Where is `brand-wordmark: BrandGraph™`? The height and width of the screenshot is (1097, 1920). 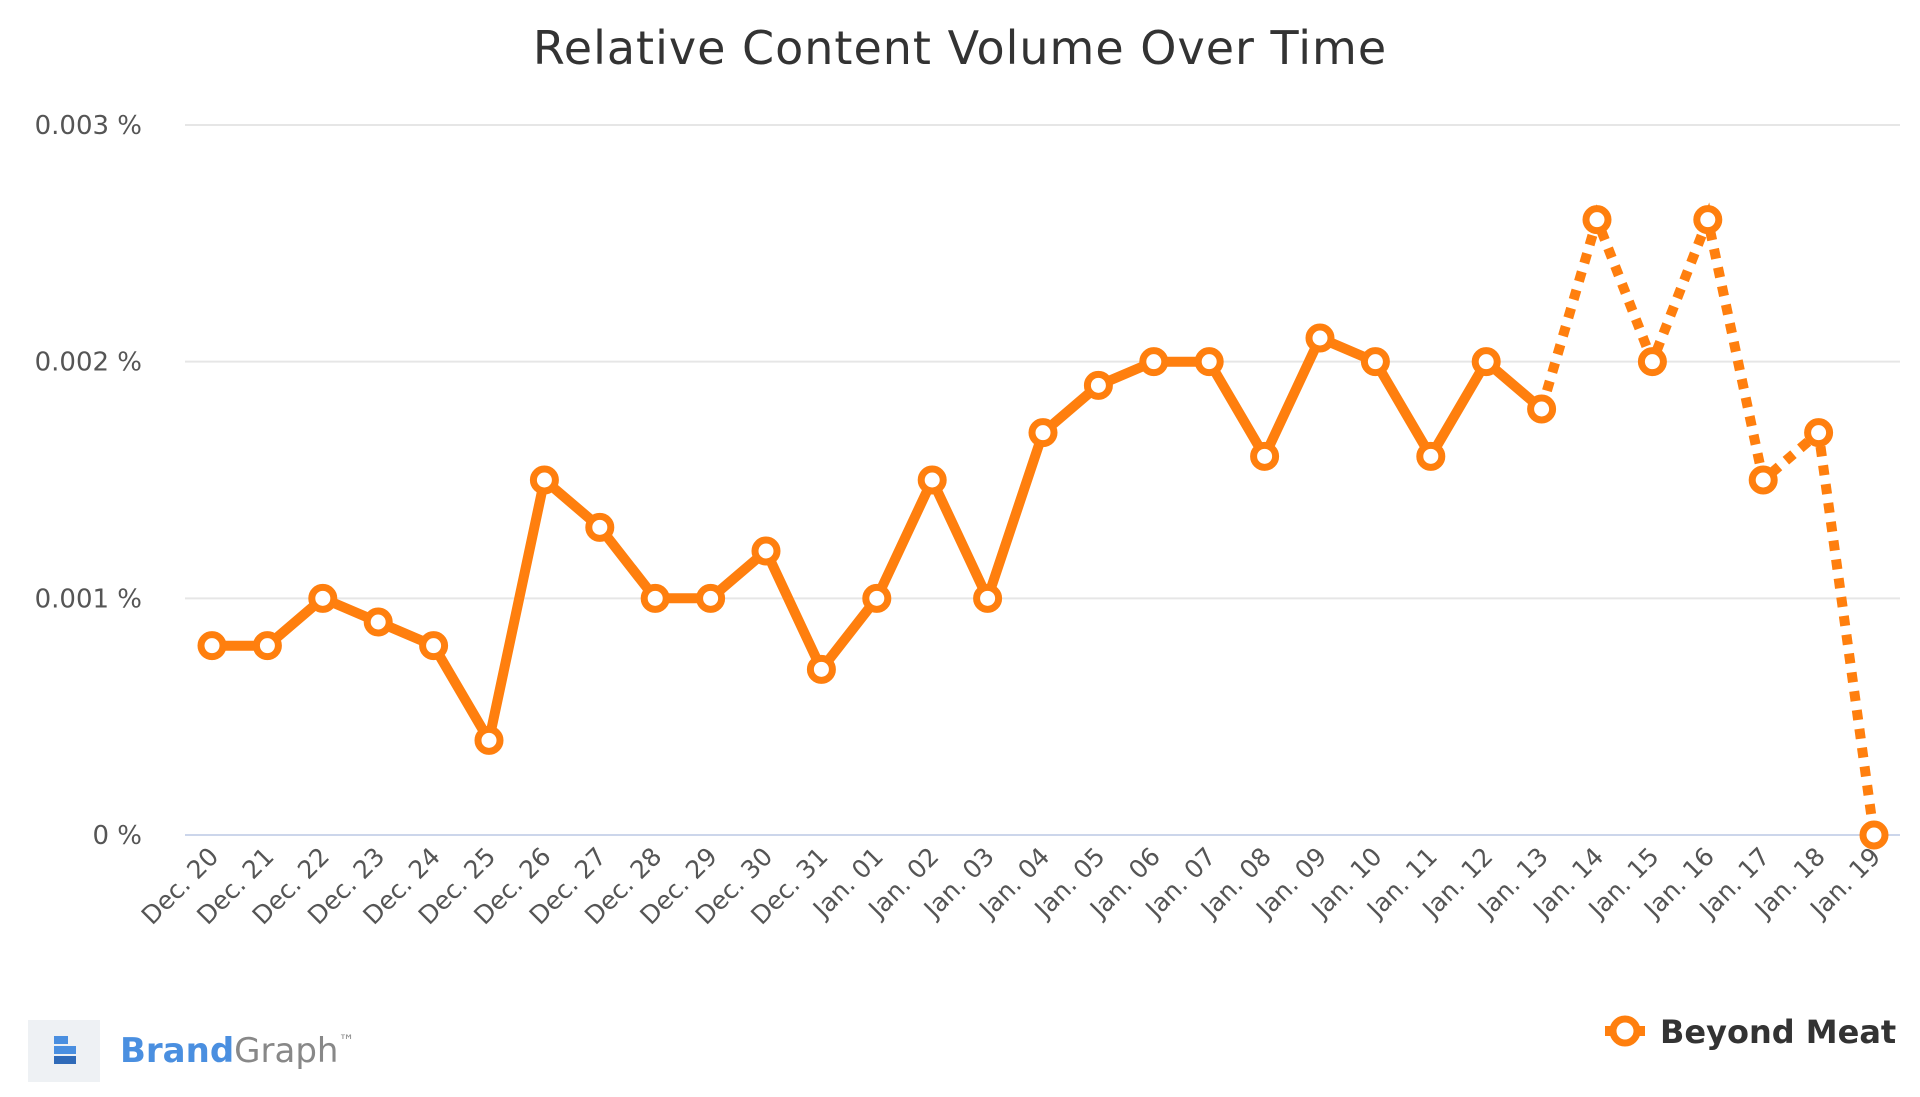 brand-wordmark: BrandGraph™ is located at coordinates (237, 1051).